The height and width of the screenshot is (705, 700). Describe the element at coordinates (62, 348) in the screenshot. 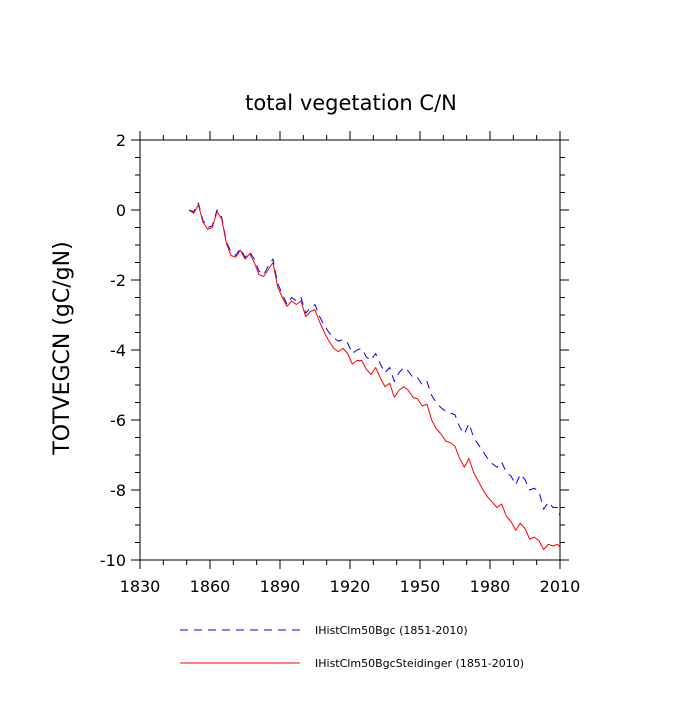

I see `y-axis-label: TOTVEGCN (gC/gN)` at that location.